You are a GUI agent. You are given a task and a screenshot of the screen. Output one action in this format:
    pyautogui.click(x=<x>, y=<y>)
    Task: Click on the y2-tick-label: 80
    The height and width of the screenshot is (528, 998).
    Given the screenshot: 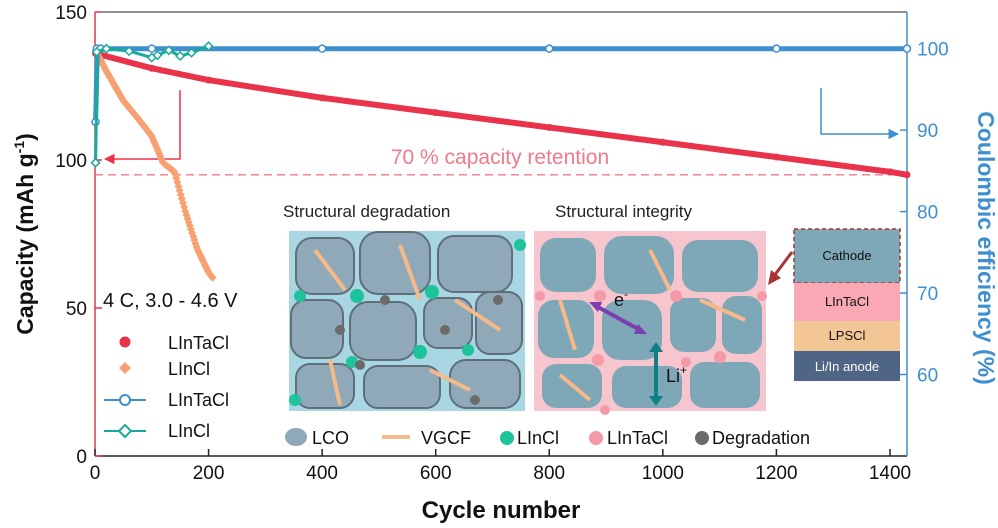 What is the action you would take?
    pyautogui.click(x=927, y=213)
    